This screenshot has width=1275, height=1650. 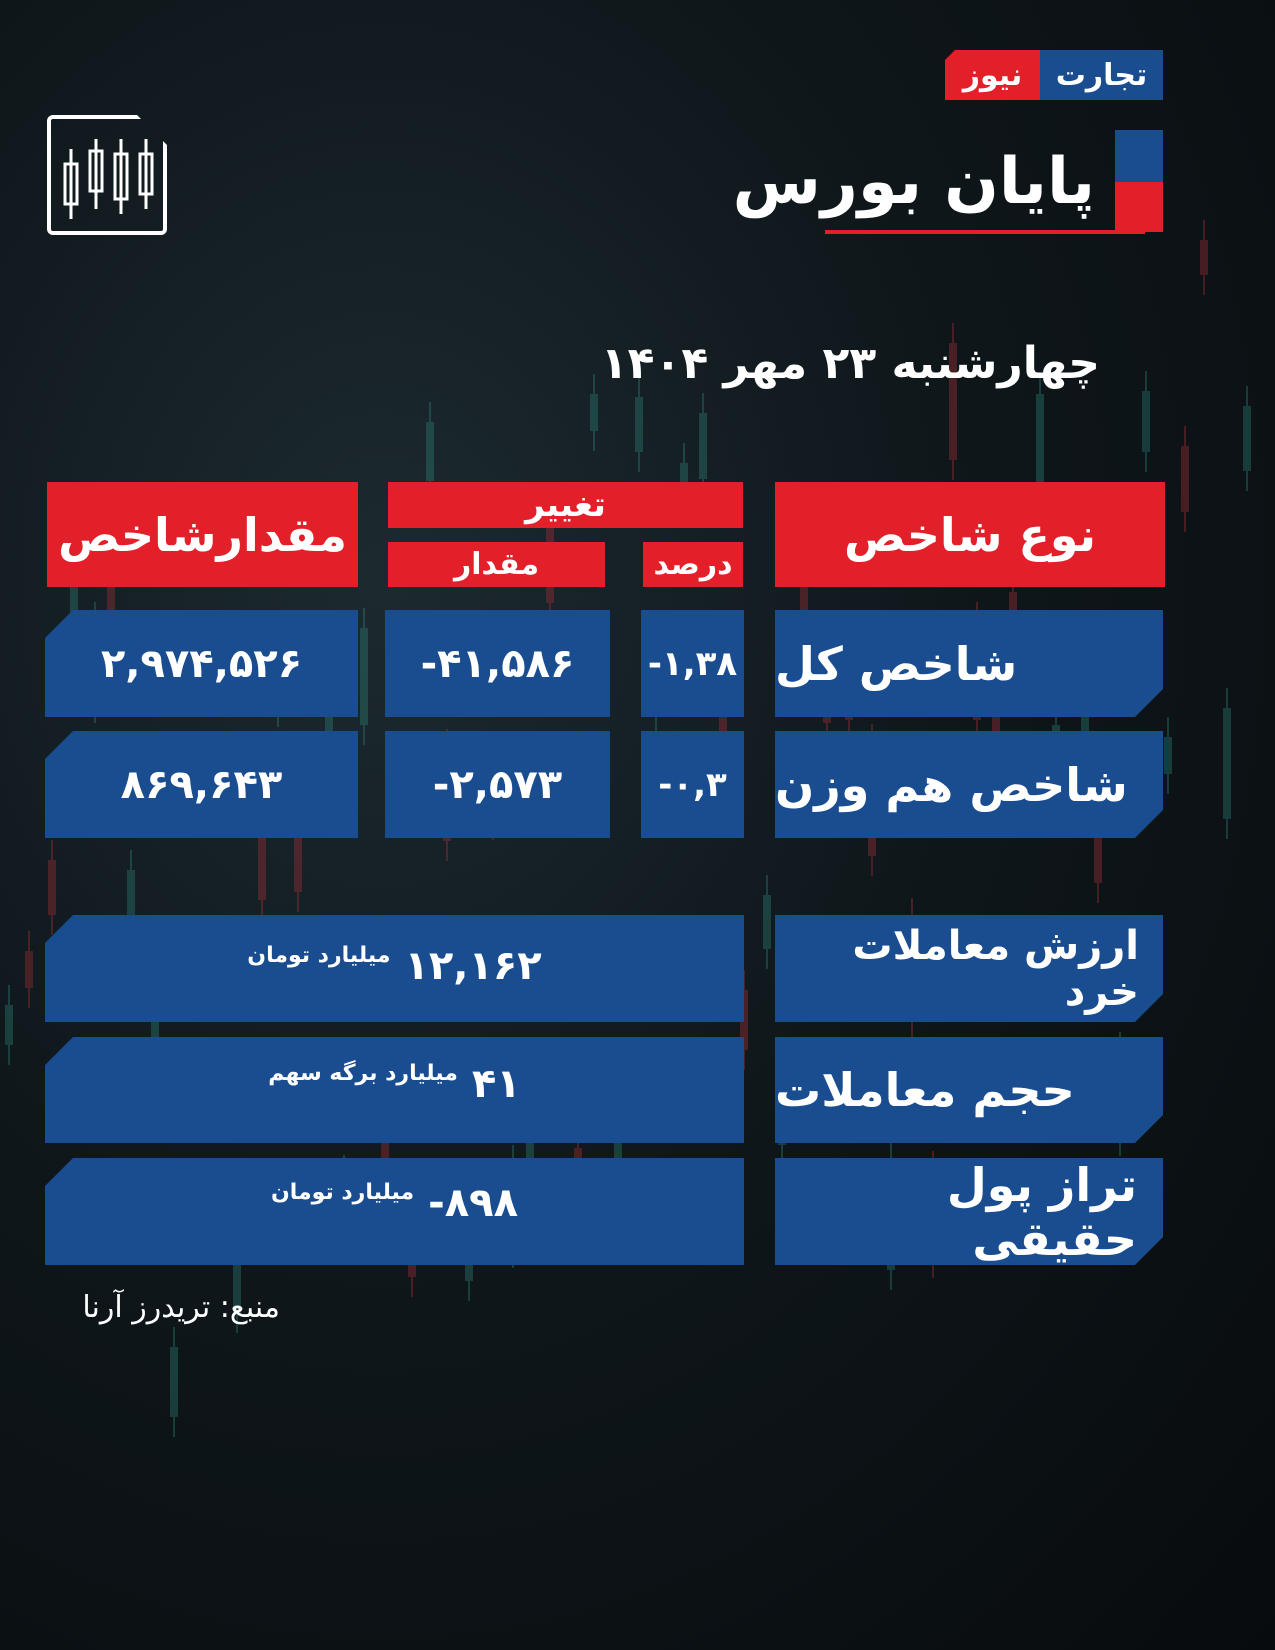 I want to click on stat2-unit: میلیارد برگه سهم, so click(x=363, y=1073).